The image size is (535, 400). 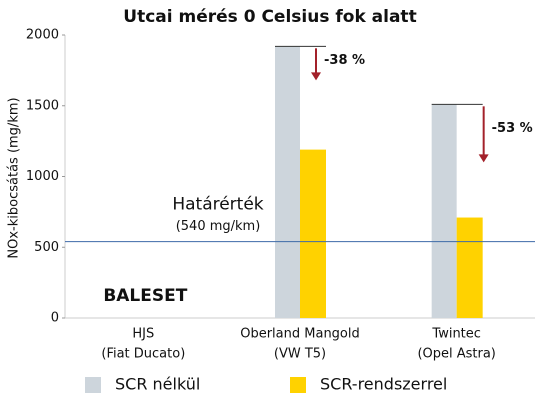 I want to click on x-tick-label: HJS, so click(x=143, y=334).